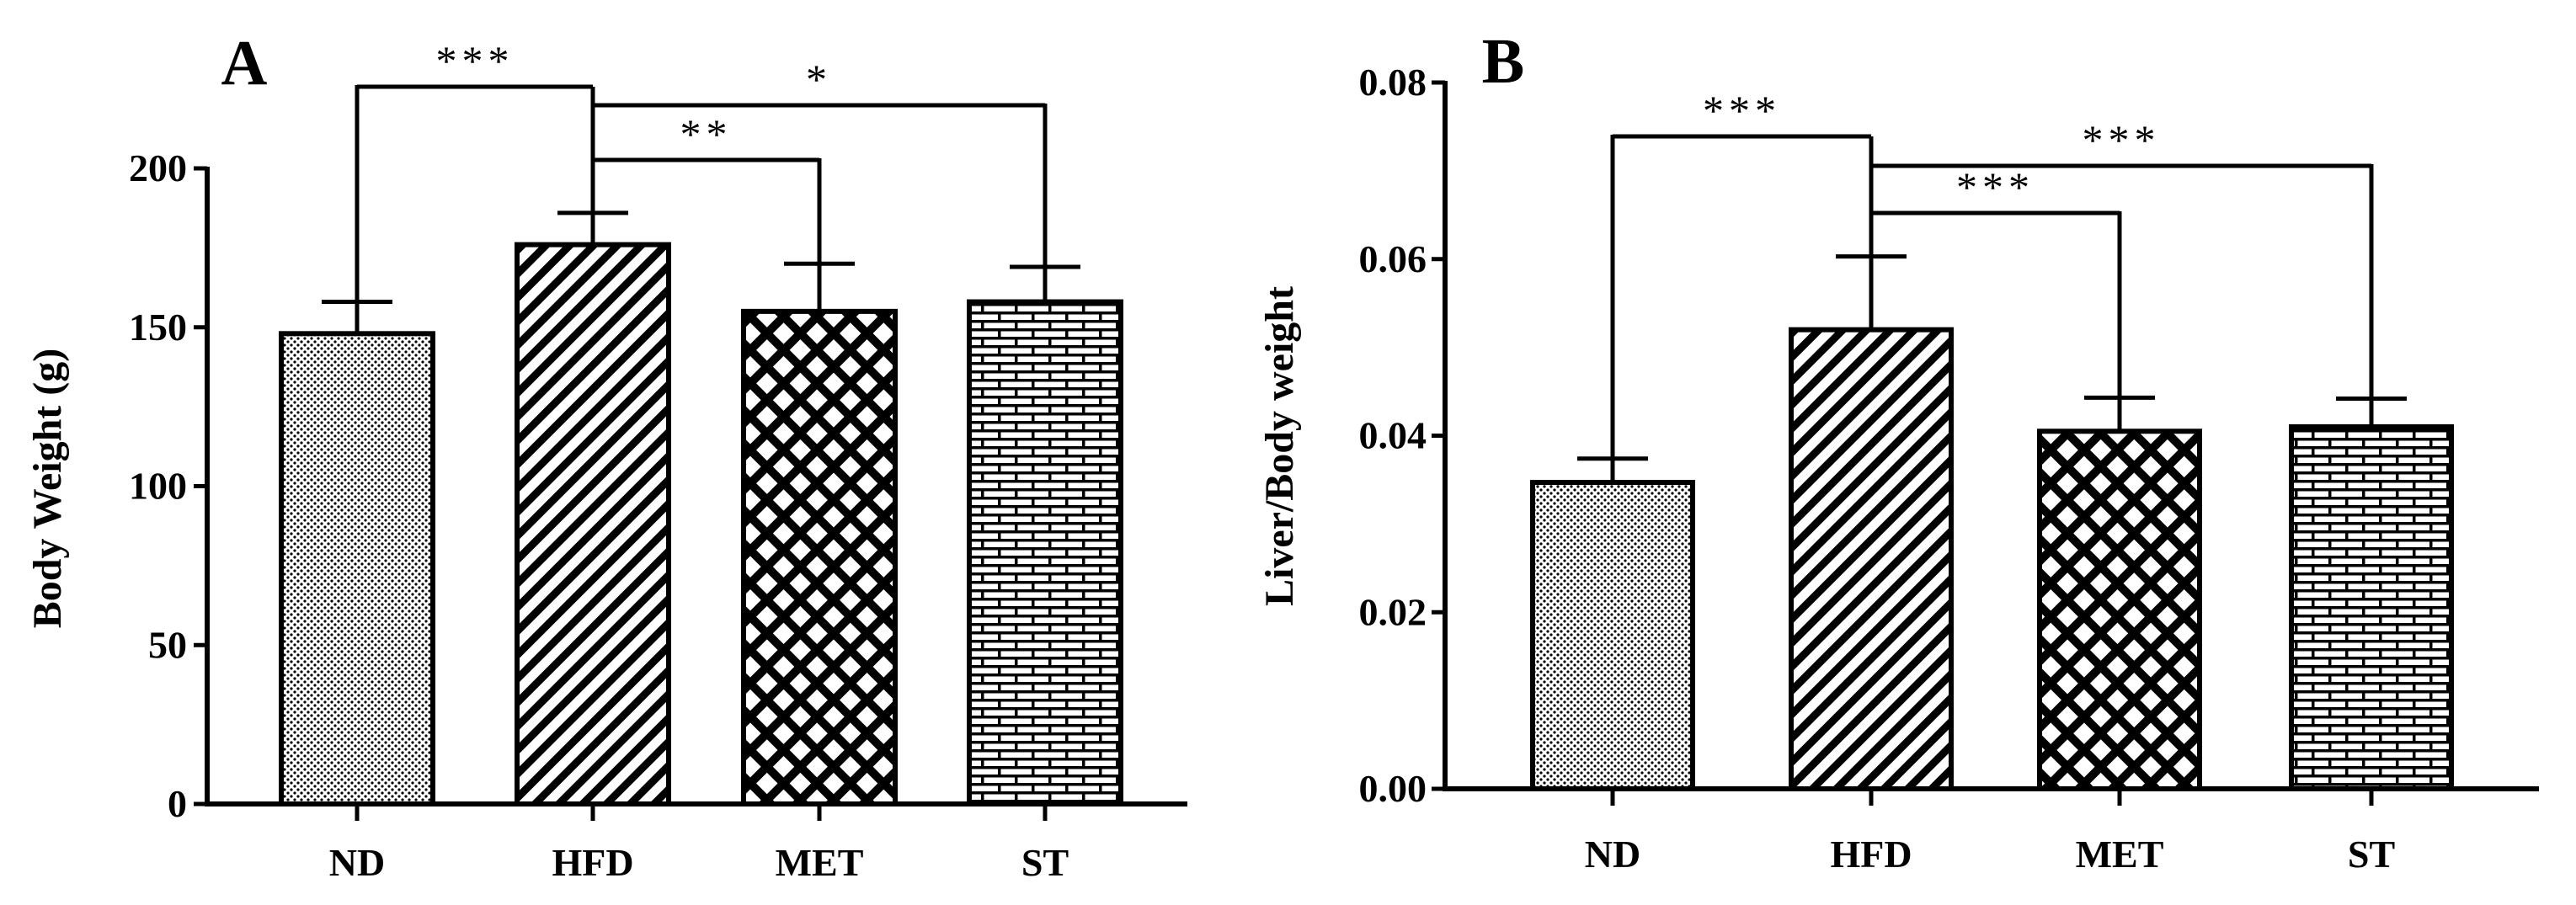 Image resolution: width=2576 pixels, height=905 pixels. I want to click on x-tick-label-b: ST, so click(2371, 854).